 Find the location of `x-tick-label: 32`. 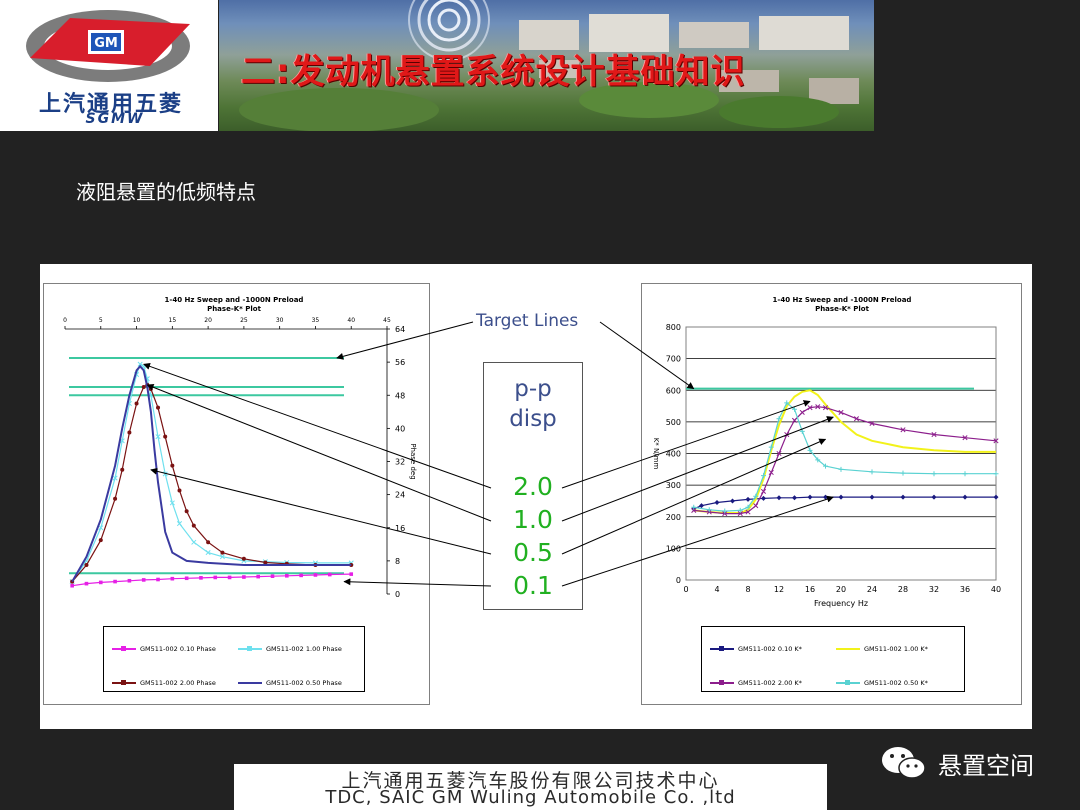

x-tick-label: 32 is located at coordinates (934, 589).